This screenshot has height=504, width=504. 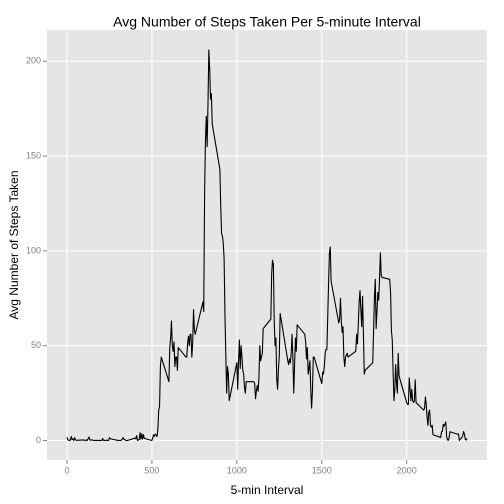 I want to click on y-axis-label: Avg Number of Steps Taken, so click(x=14, y=245).